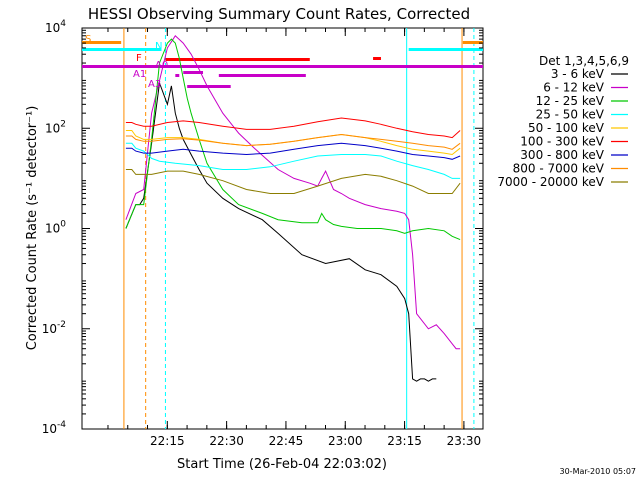 This screenshot has height=480, width=640. What do you see at coordinates (54, 328) in the screenshot?
I see `y-tick-label: 10⁻²` at bounding box center [54, 328].